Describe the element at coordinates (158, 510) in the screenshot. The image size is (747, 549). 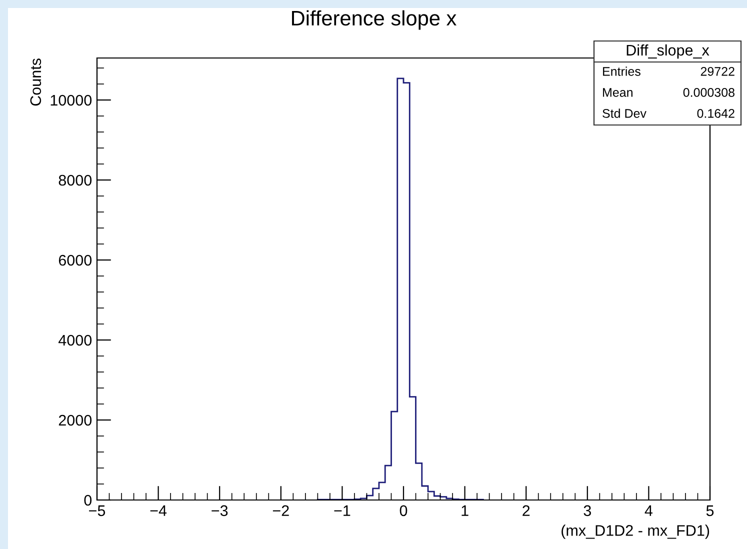
I see `x-tick-label: −4` at that location.